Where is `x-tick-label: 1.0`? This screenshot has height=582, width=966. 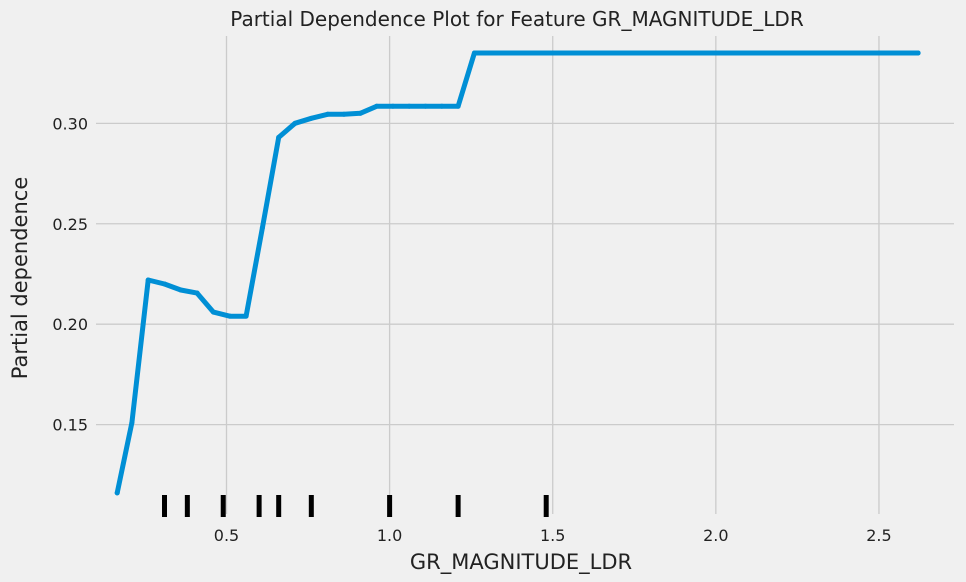 x-tick-label: 1.0 is located at coordinates (389, 535).